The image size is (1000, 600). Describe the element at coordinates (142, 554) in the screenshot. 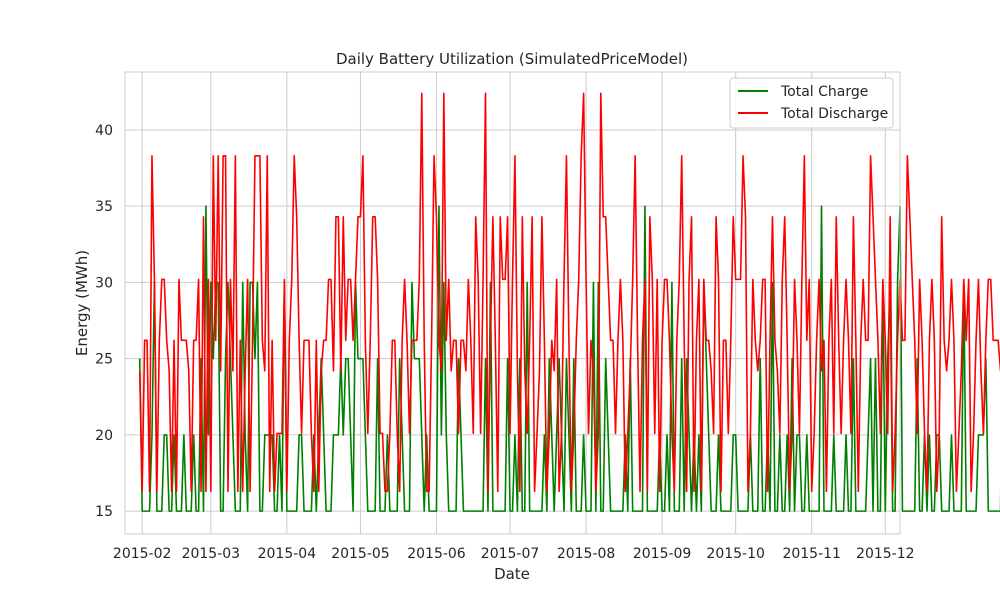

I see `x-tick-label: 2015-02` at that location.